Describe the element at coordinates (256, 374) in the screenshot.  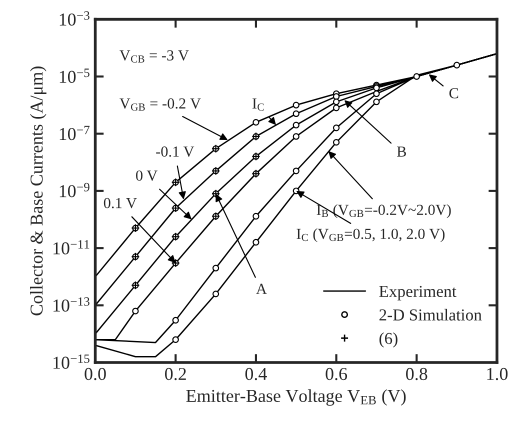
I see `x-tick-label: 0.4` at that location.